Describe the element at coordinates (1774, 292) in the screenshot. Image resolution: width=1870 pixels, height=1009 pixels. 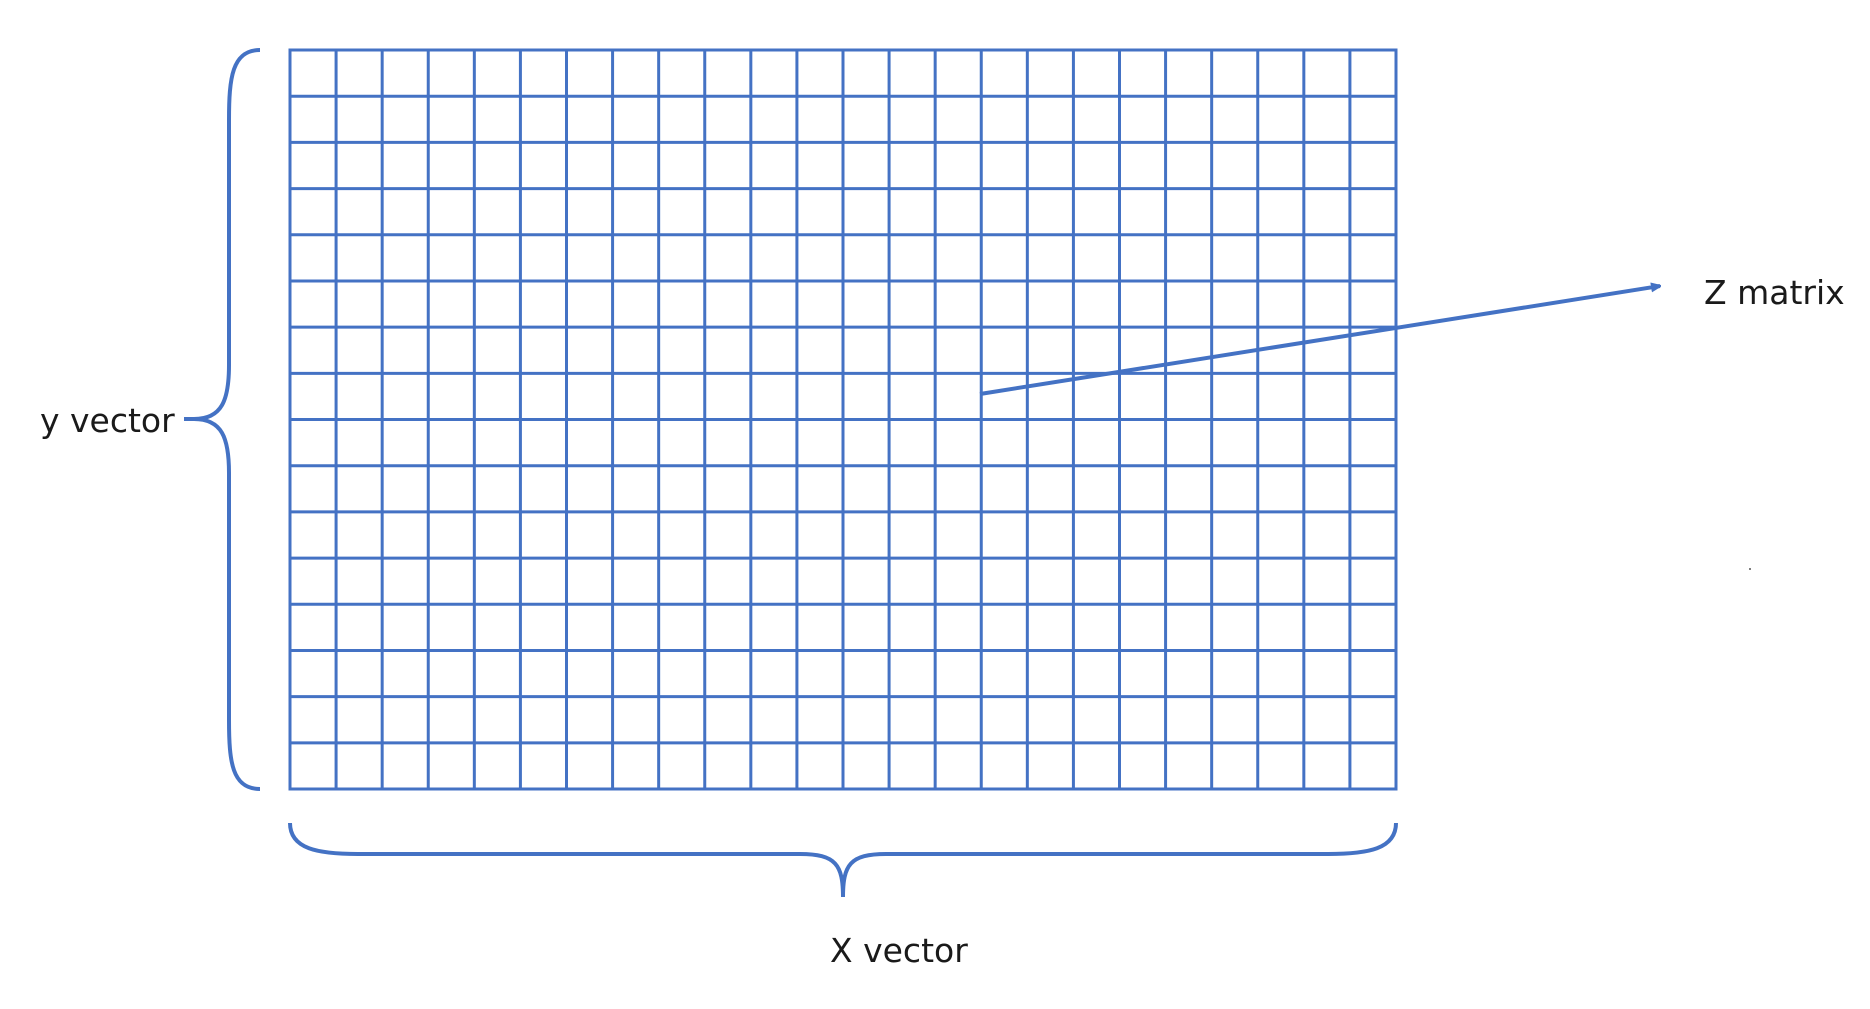
I see `z-matrix-label: Z matrix` at that location.